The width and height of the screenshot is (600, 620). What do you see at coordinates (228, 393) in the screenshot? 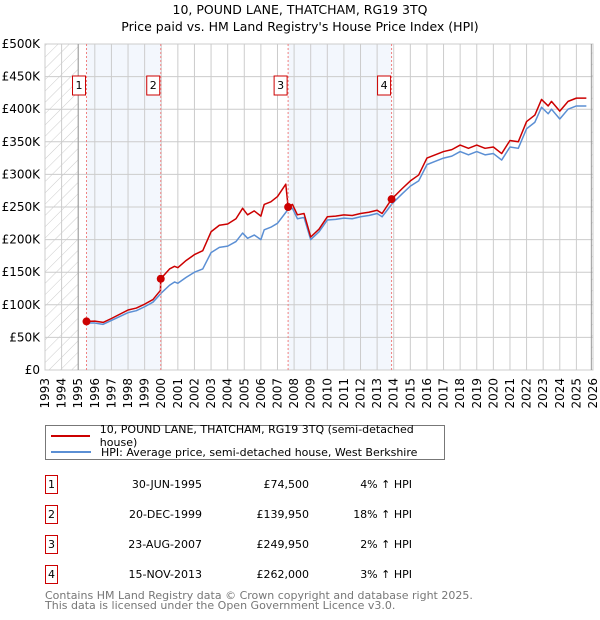
I see `x-tick-label: 2004` at bounding box center [228, 393].